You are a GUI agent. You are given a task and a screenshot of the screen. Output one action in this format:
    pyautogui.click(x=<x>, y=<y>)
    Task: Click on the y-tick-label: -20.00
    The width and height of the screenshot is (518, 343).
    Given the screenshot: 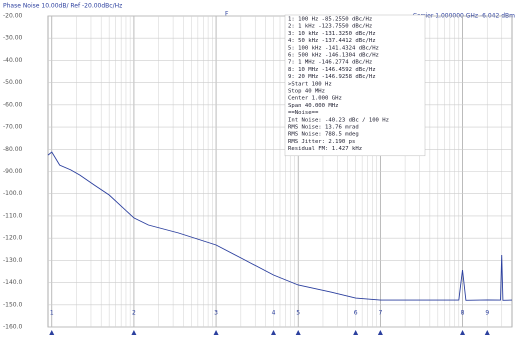 What is the action you would take?
    pyautogui.click(x=13, y=16)
    